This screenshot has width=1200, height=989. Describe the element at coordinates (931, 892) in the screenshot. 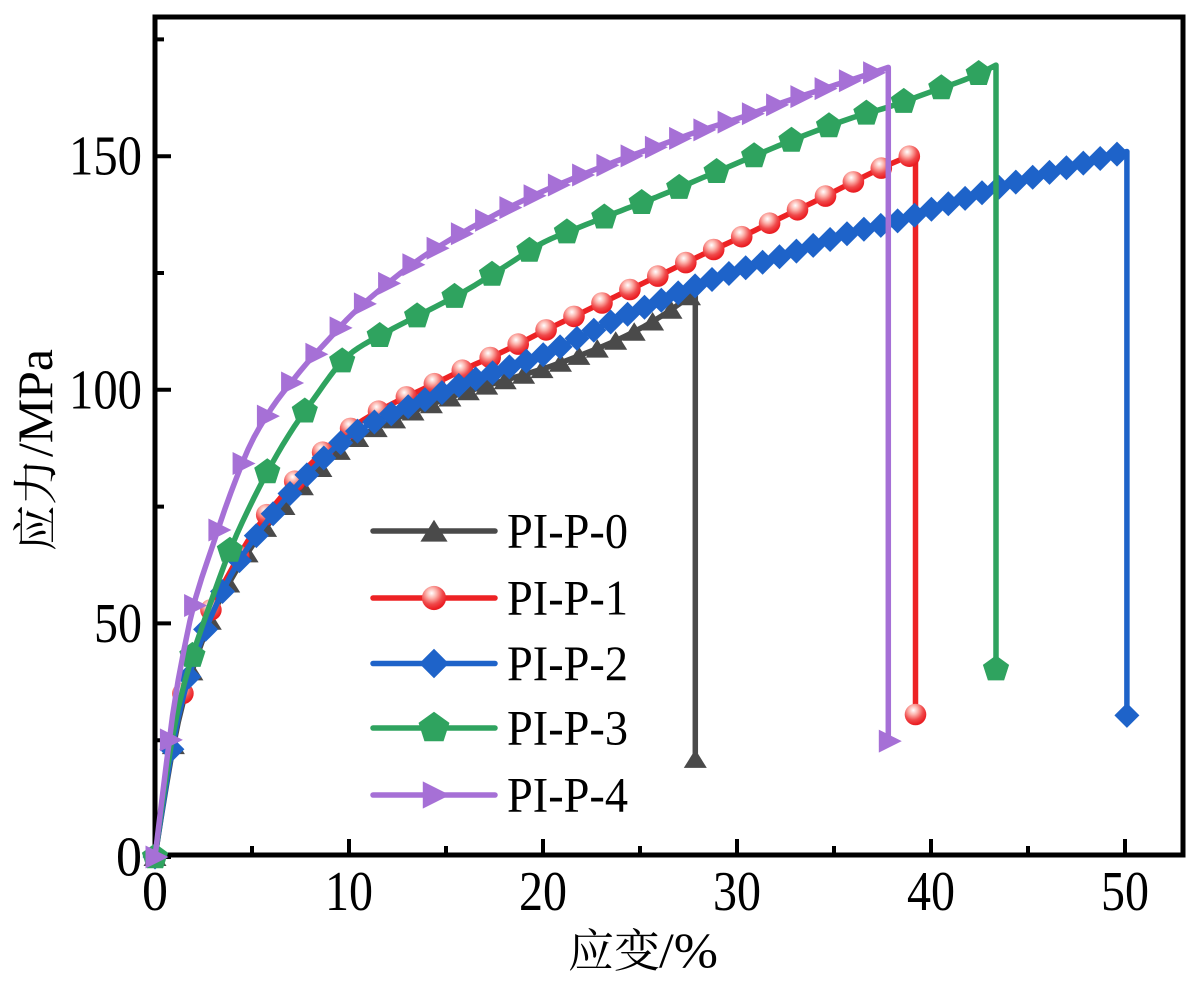

I see `svg-text: 40` at that location.